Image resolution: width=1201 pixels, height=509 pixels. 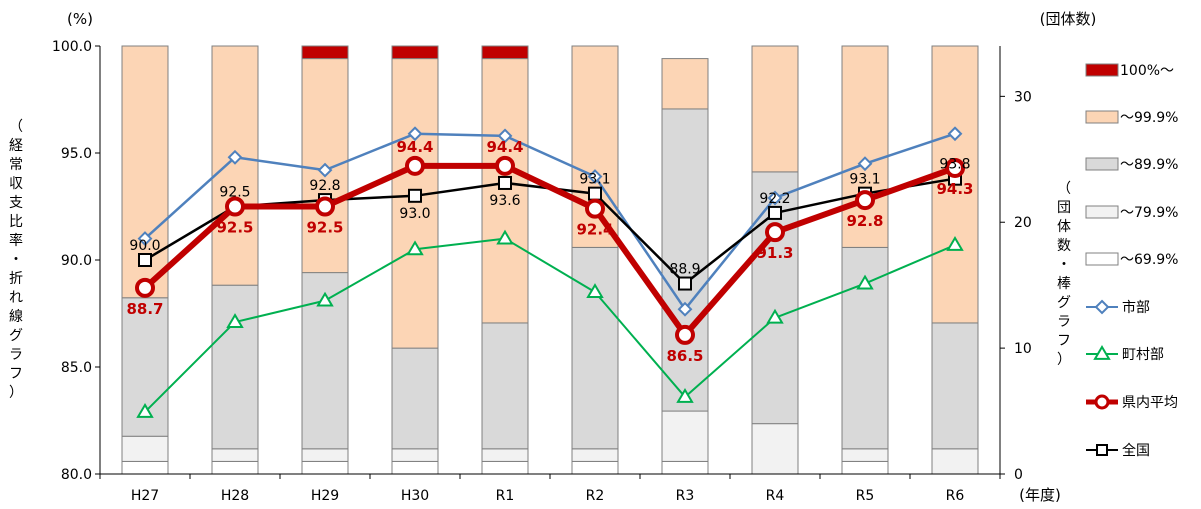 I want to click on legend-marker-県内平均, so click(x=1102, y=402).